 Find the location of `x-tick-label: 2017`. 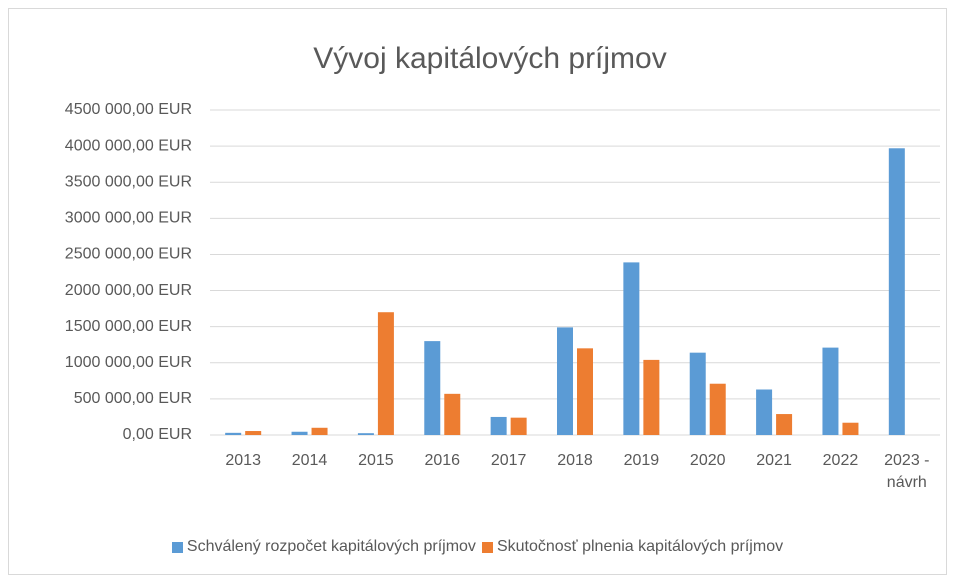

x-tick-label: 2017 is located at coordinates (508, 460).